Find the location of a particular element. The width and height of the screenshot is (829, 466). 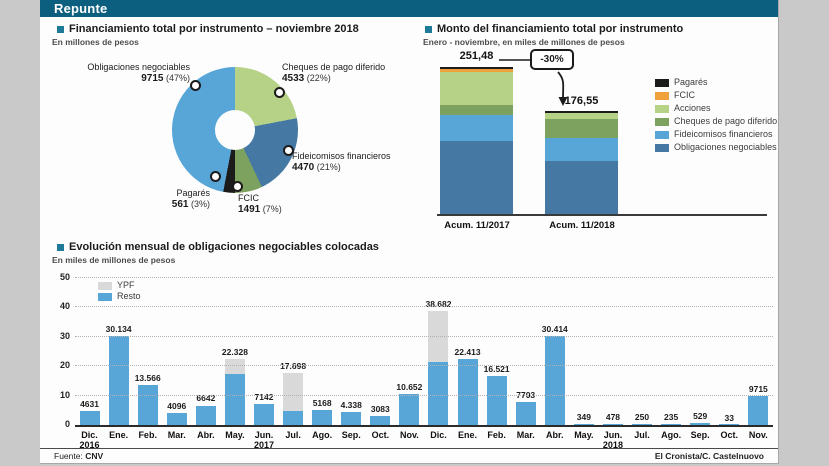

change-arrow-icon is located at coordinates (533, 82).